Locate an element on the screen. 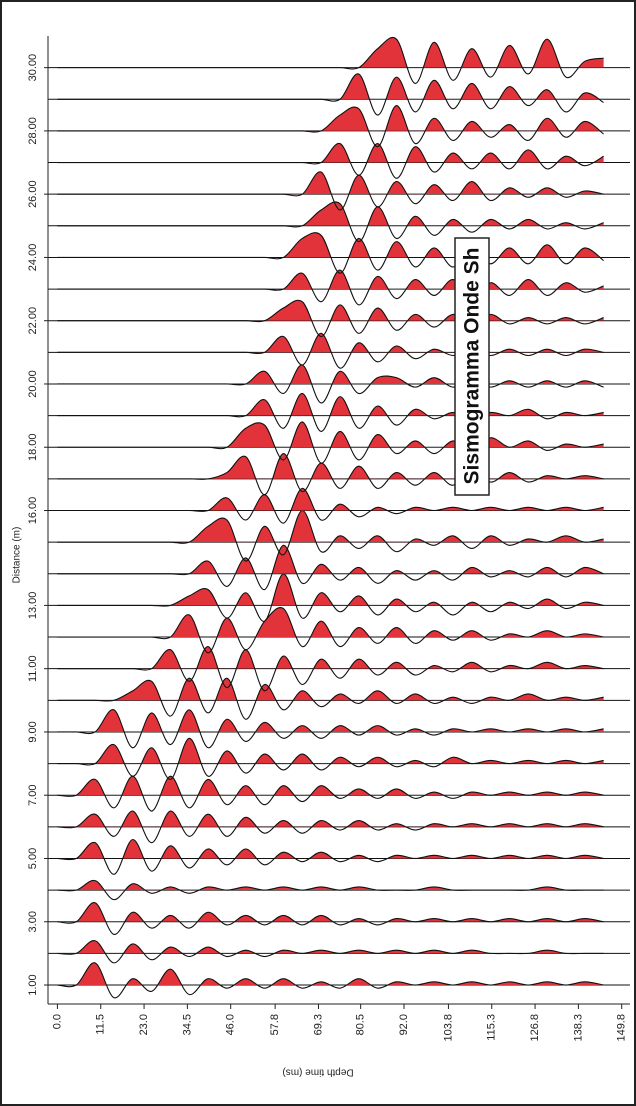 This screenshot has height=1106, width=636. y-tick-label: 5.00 is located at coordinates (33, 858).